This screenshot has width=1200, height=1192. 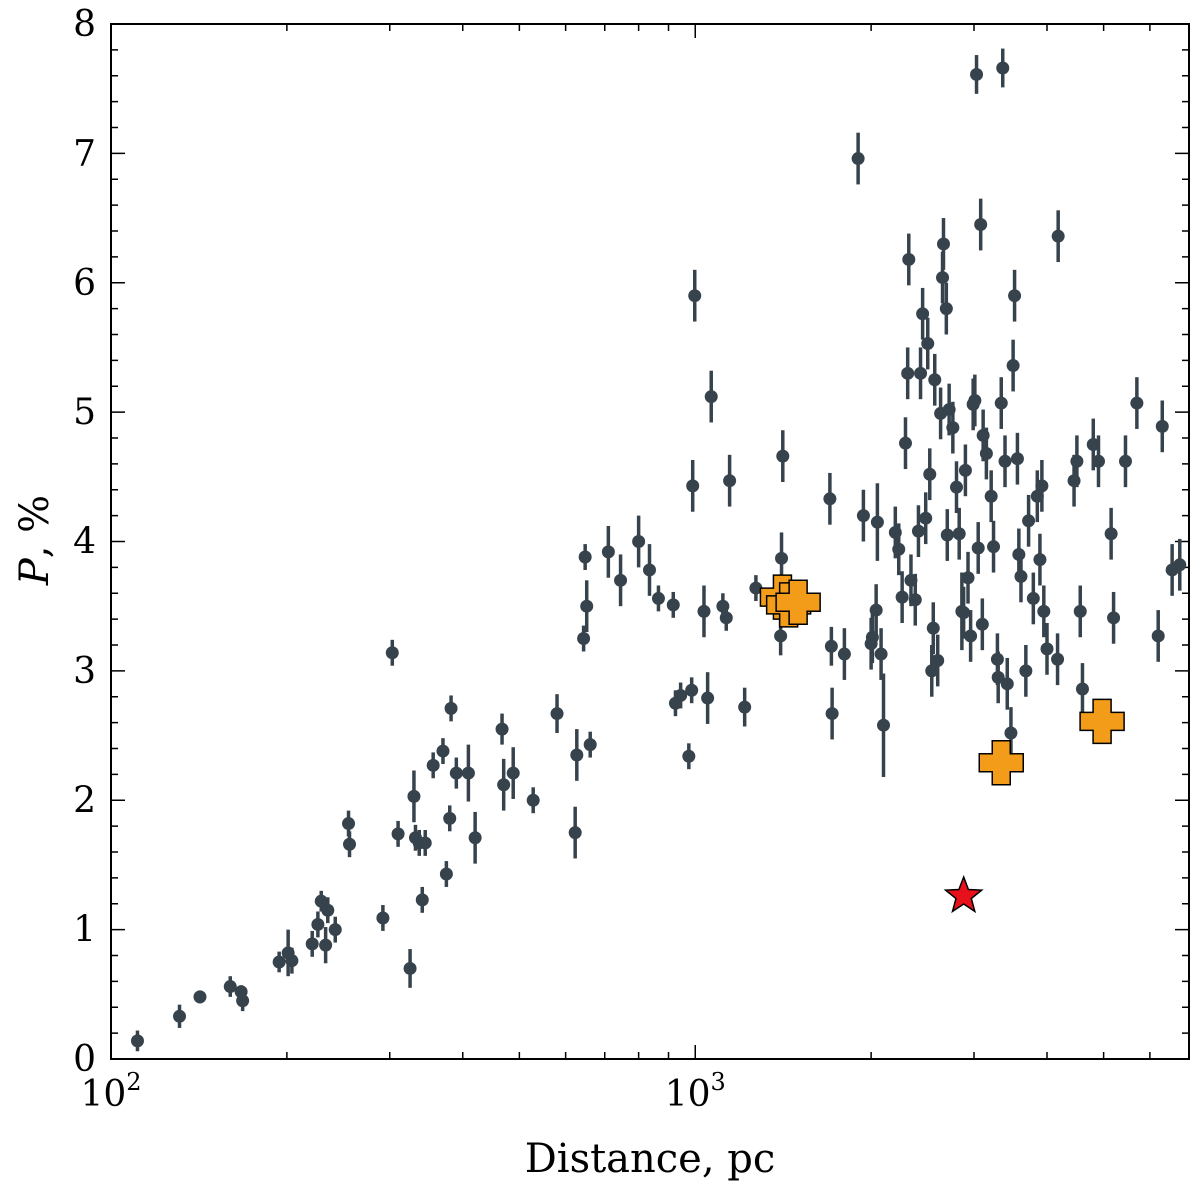 I want to click on x-tick-label: 10³, so click(x=695, y=1091).